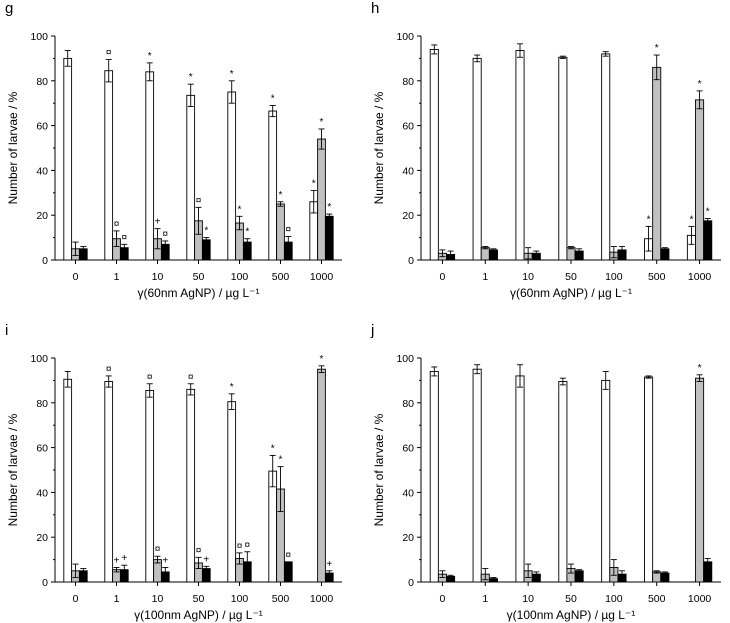  What do you see at coordinates (571, 615) in the screenshot?
I see `x-axis-title: γ(100nm AgNP) / µg L⁻¹` at bounding box center [571, 615].